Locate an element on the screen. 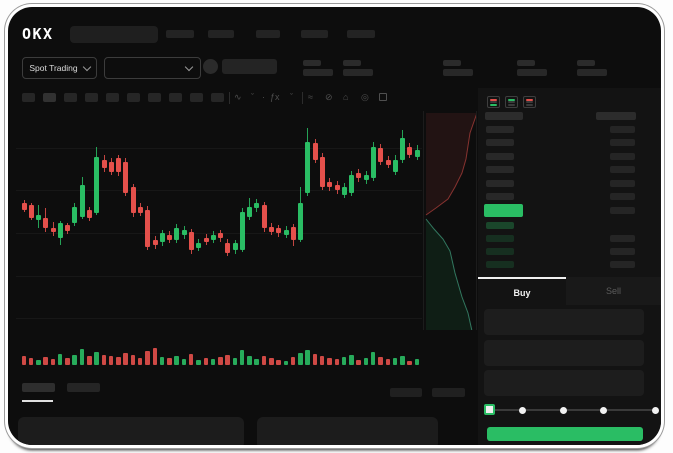  camera-icon: ⌂ is located at coordinates (346, 97).